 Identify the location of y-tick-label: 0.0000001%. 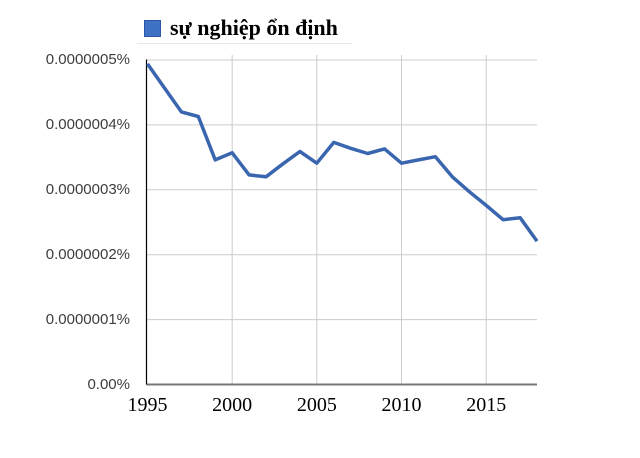
(87, 319).